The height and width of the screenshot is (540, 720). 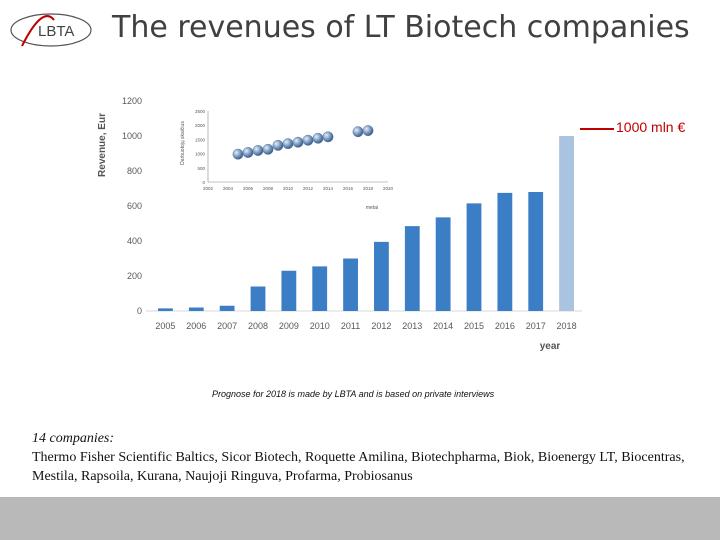 I want to click on annotation-line, so click(x=597, y=129).